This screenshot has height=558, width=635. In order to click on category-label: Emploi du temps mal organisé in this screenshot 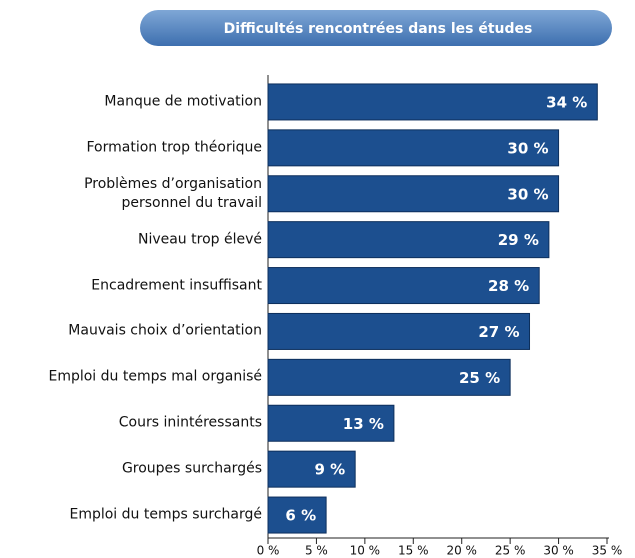, I will do `click(155, 376)`.